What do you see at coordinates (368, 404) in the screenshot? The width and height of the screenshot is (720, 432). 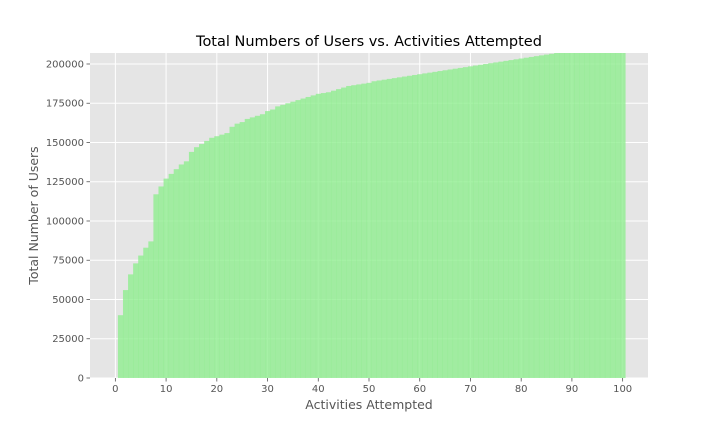 I see `x-axis-title: Activities Attempted` at bounding box center [368, 404].